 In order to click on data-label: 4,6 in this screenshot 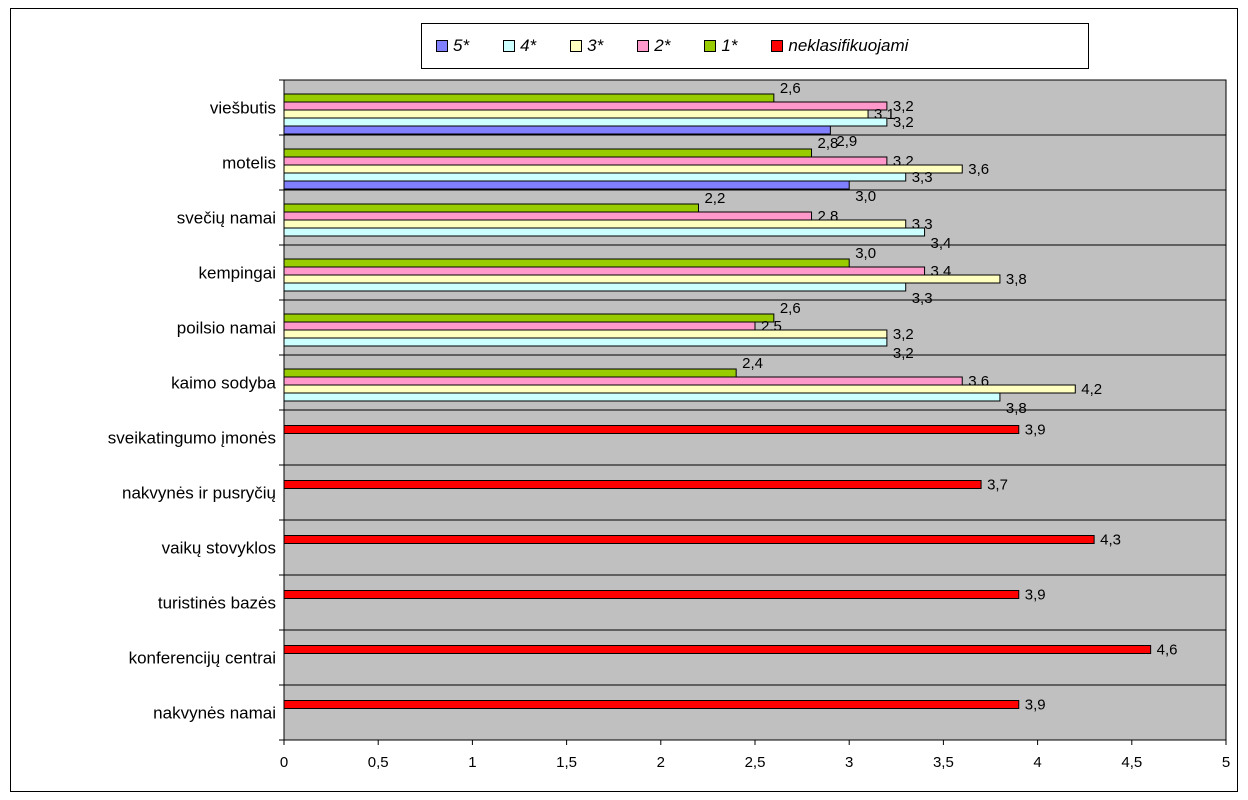, I will do `click(1167, 650)`.